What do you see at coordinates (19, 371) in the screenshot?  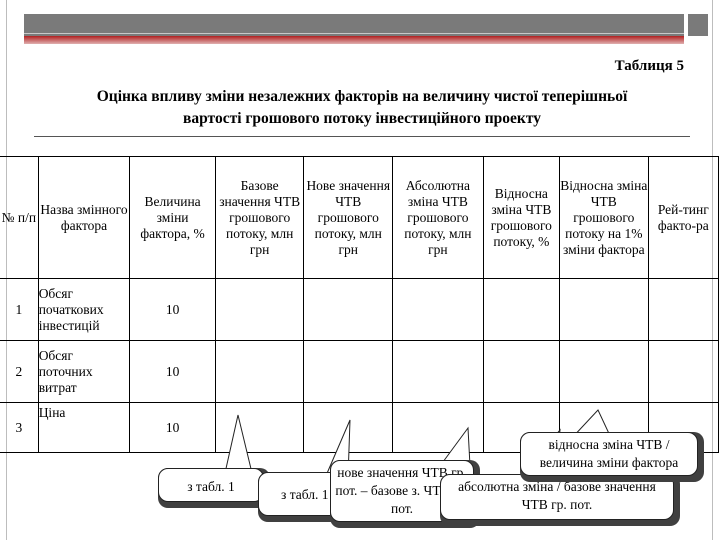 I see `row-num: 2` at bounding box center [19, 371].